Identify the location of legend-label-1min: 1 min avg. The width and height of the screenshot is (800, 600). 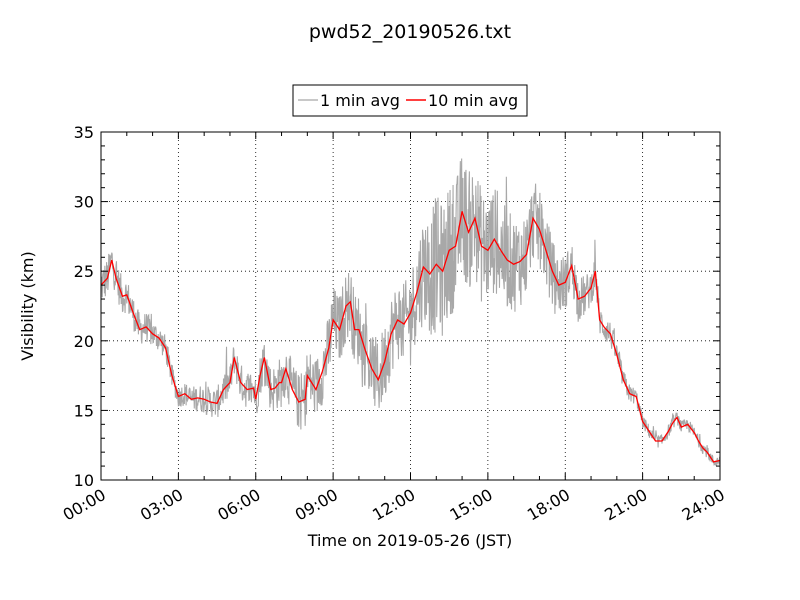
(360, 100).